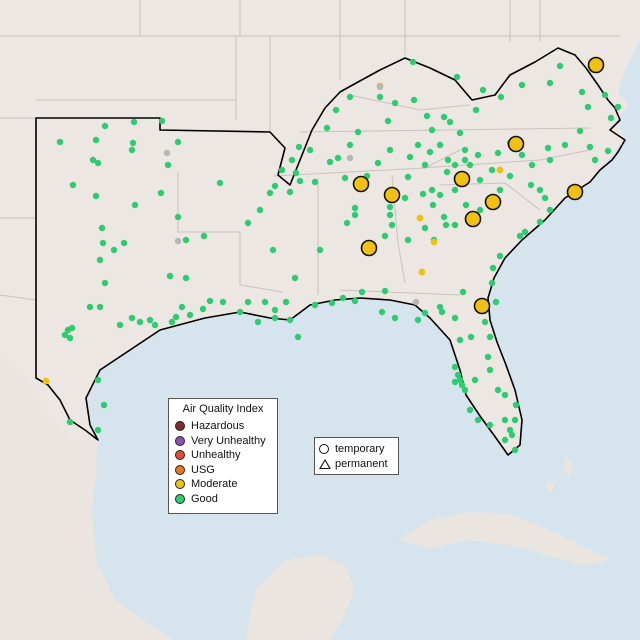 The width and height of the screenshot is (640, 640). Describe the element at coordinates (223, 499) in the screenshot. I see `legend-item-good: Good` at that location.